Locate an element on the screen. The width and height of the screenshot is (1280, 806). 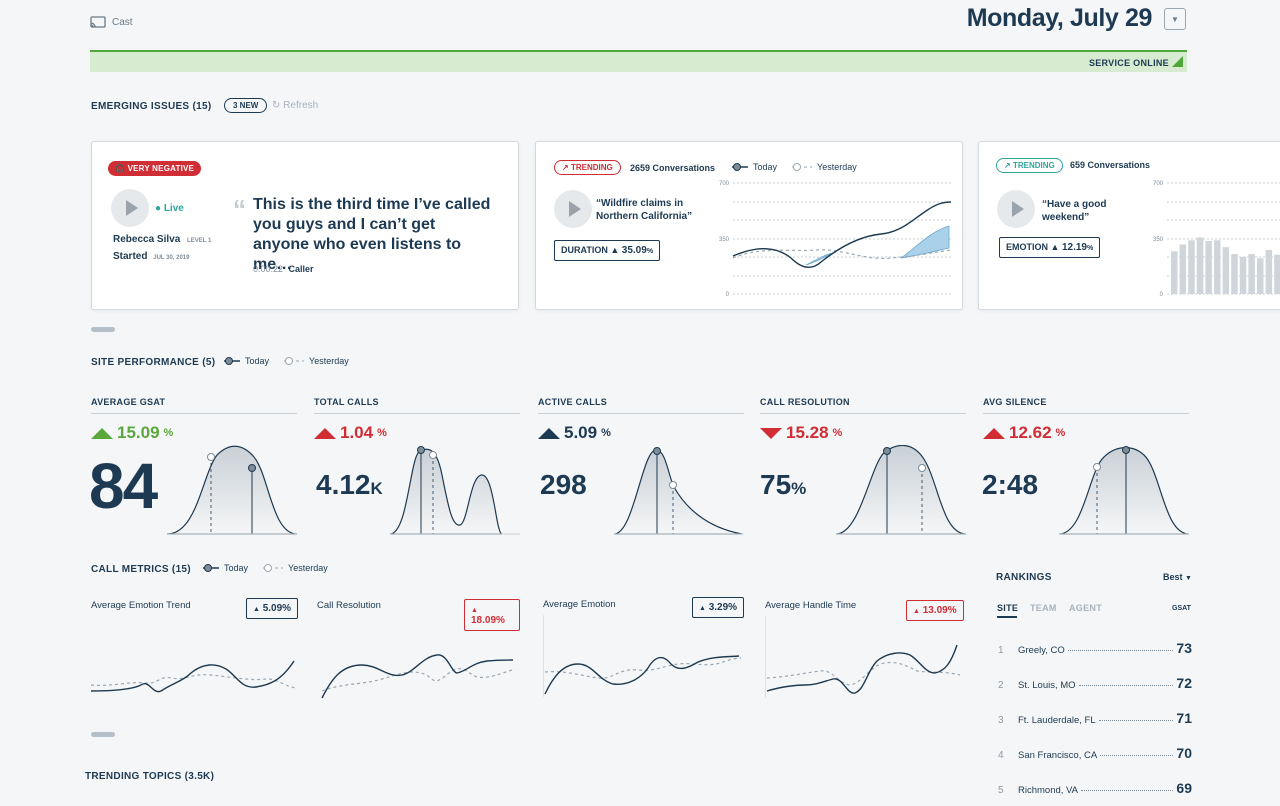
delta-area is located at coordinates (925, 242).